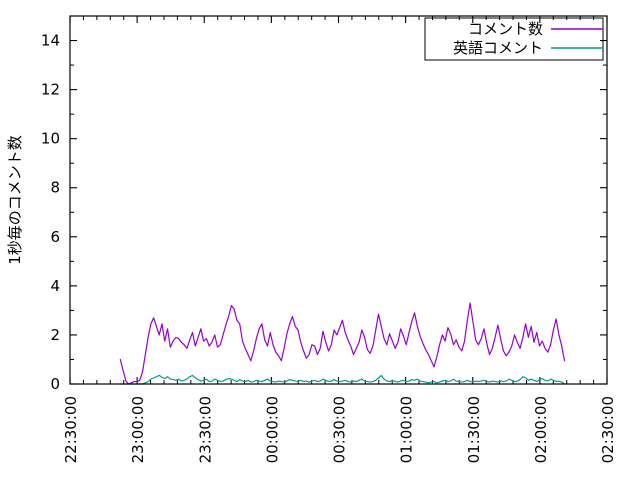  Describe the element at coordinates (272, 429) in the screenshot. I see `x-tick-label: 00:00:00` at that location.